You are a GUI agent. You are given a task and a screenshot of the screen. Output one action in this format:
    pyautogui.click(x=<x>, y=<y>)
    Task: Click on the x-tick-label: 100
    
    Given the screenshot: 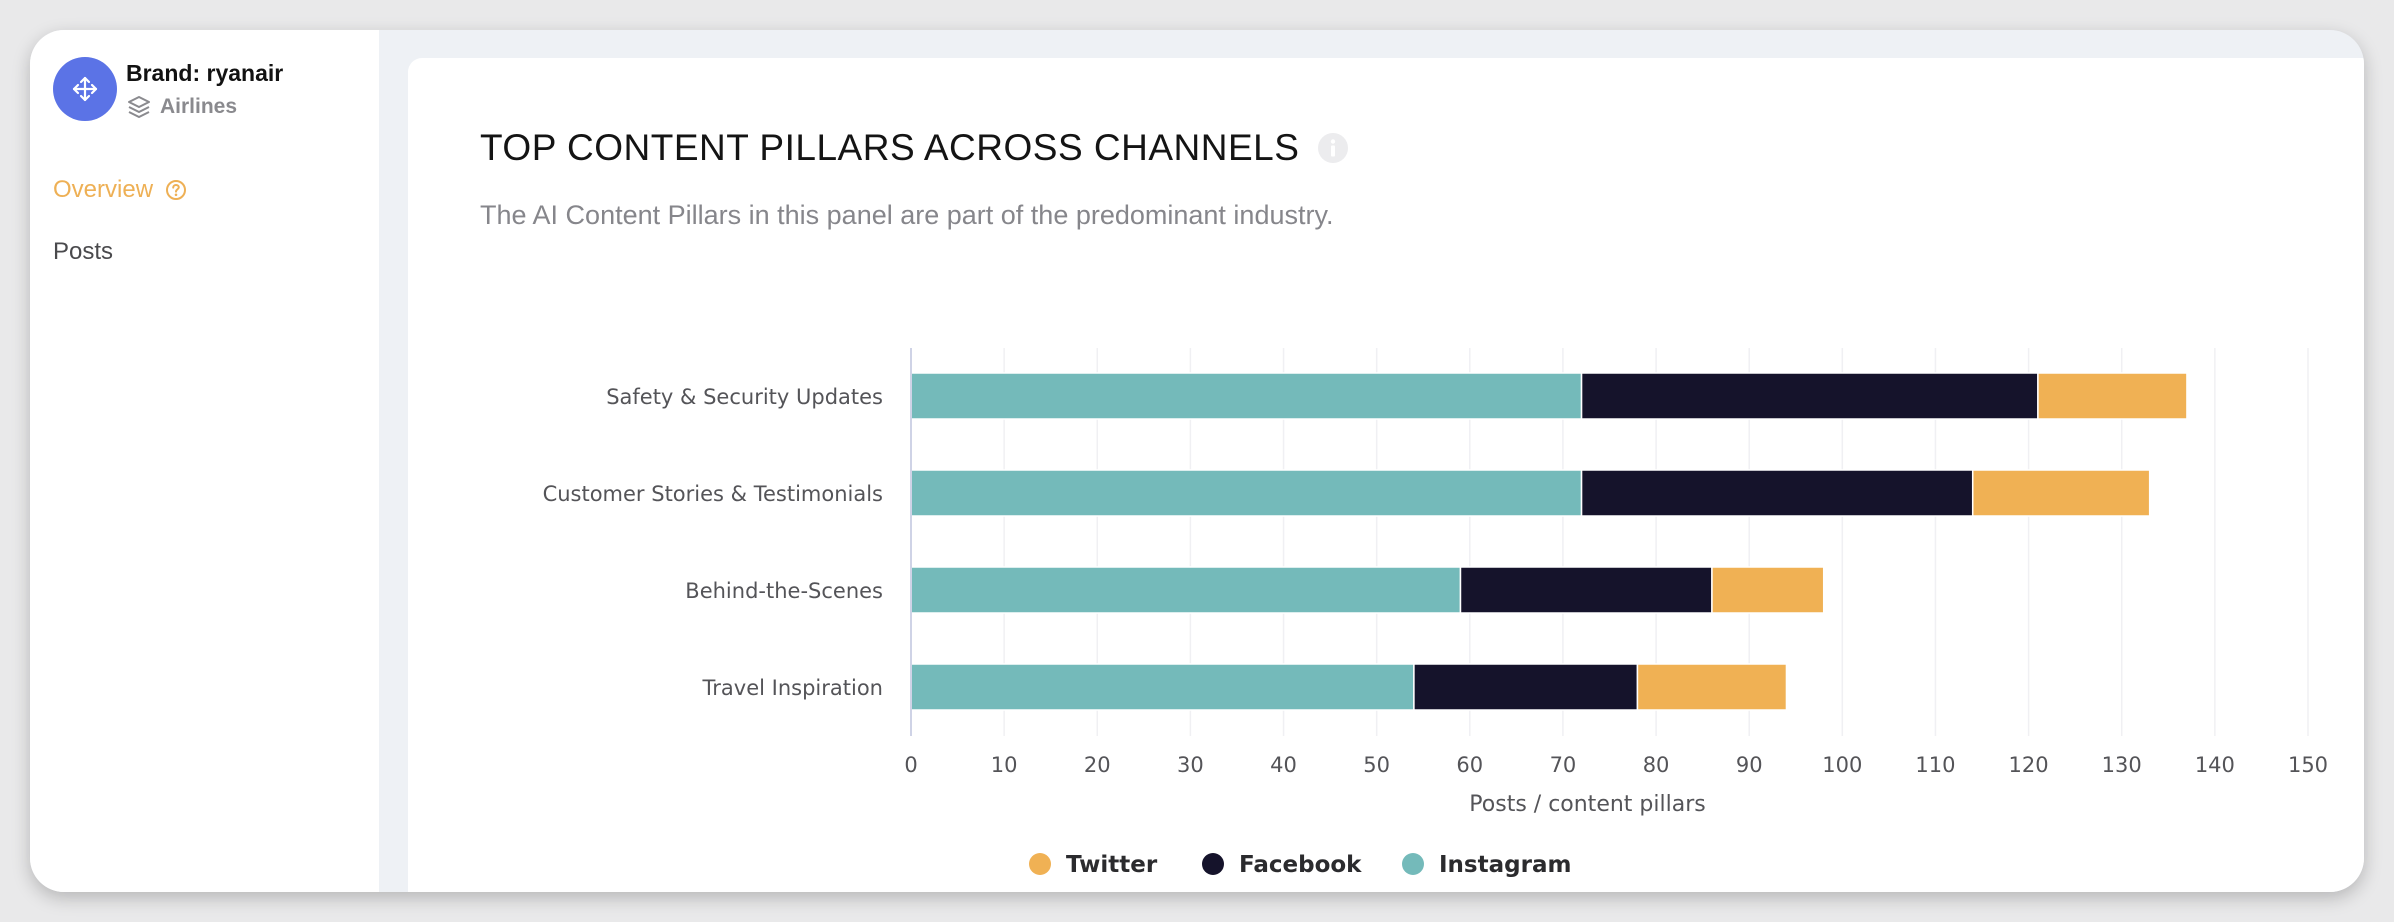 What is the action you would take?
    pyautogui.click(x=1842, y=765)
    